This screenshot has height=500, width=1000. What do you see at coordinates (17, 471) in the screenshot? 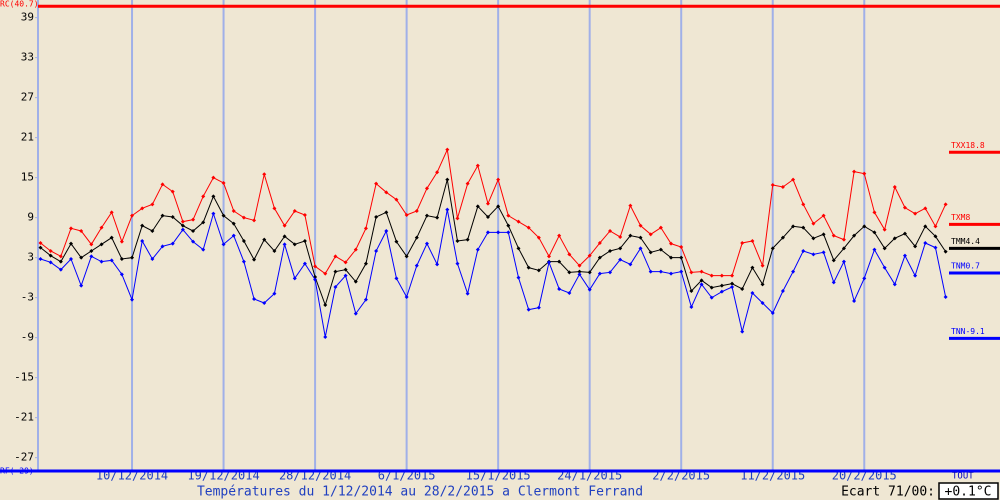
I see `limit-label: RF(-29)` at bounding box center [17, 471].